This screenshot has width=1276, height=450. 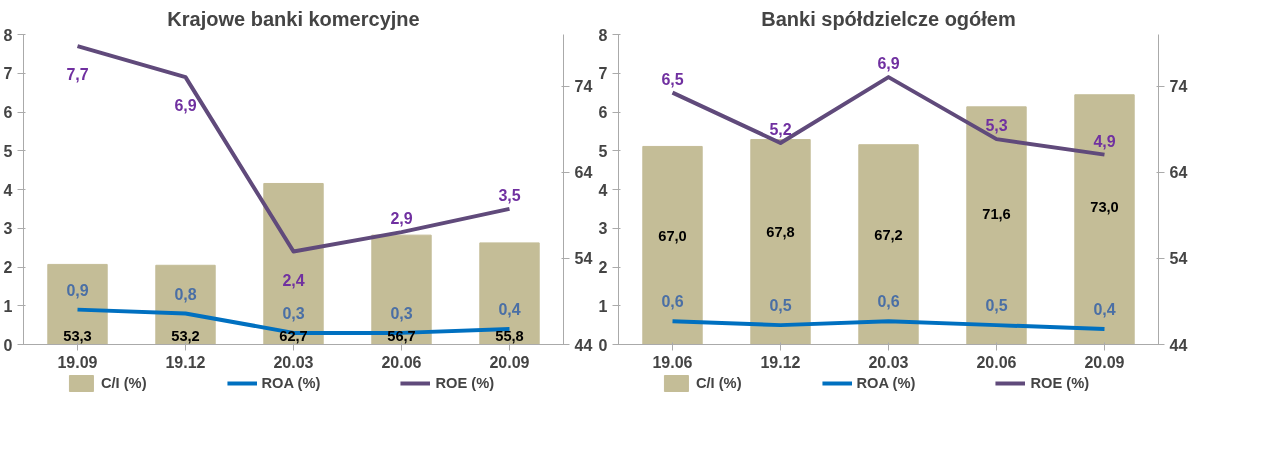 What do you see at coordinates (672, 362) in the screenshot?
I see `x-tick-label: 19.06` at bounding box center [672, 362].